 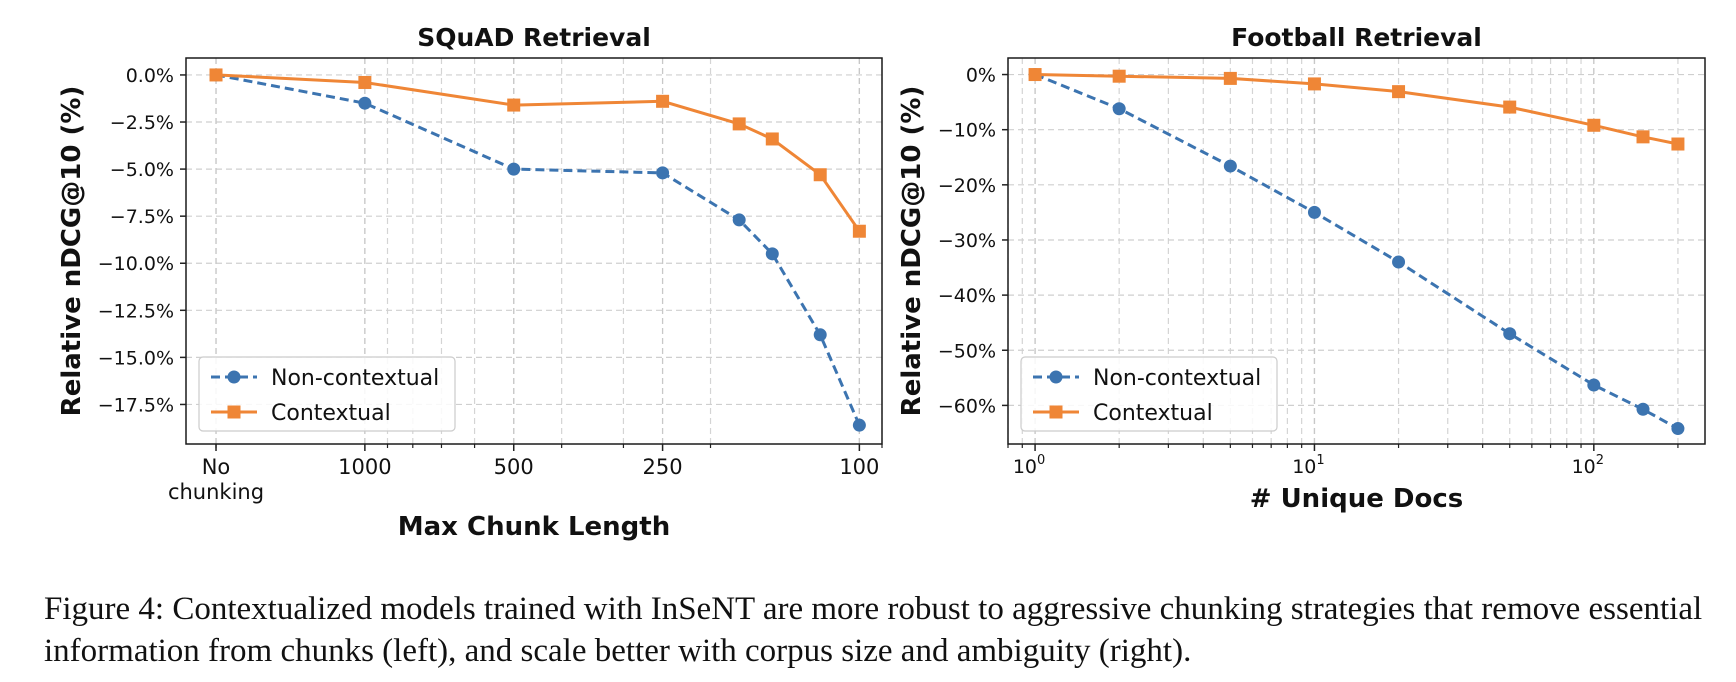 I want to click on series-line, so click(x=538, y=153).